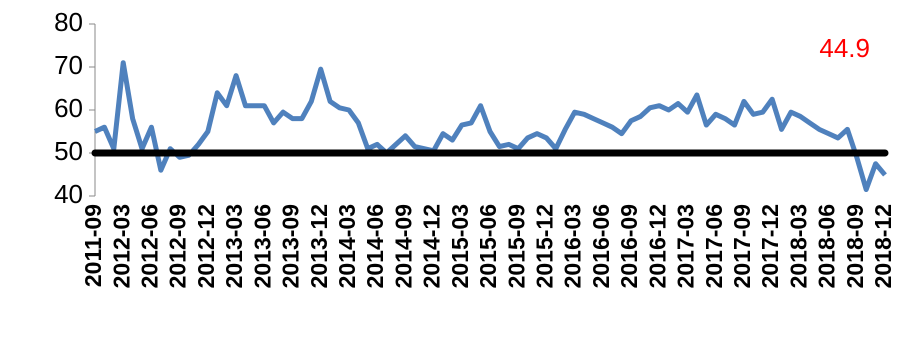 This screenshot has width=897, height=344. Describe the element at coordinates (234, 246) in the screenshot. I see `x-tick-label: 2013-03` at that location.